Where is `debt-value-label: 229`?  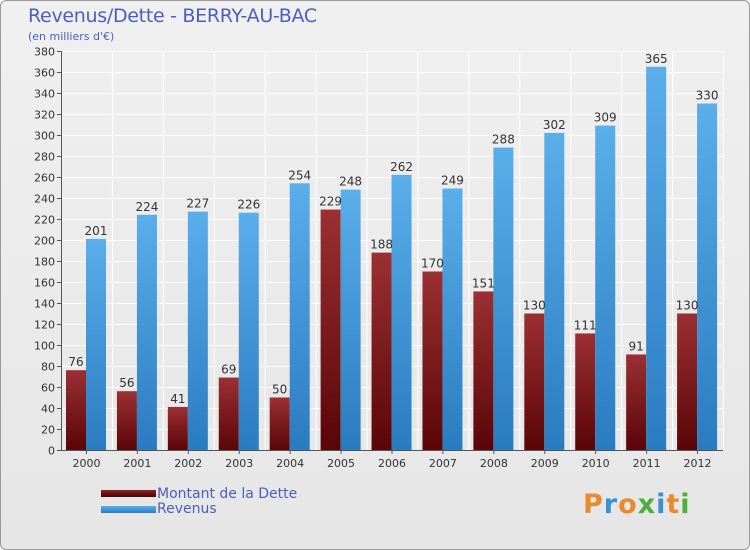
debt-value-label: 229 is located at coordinates (330, 202).